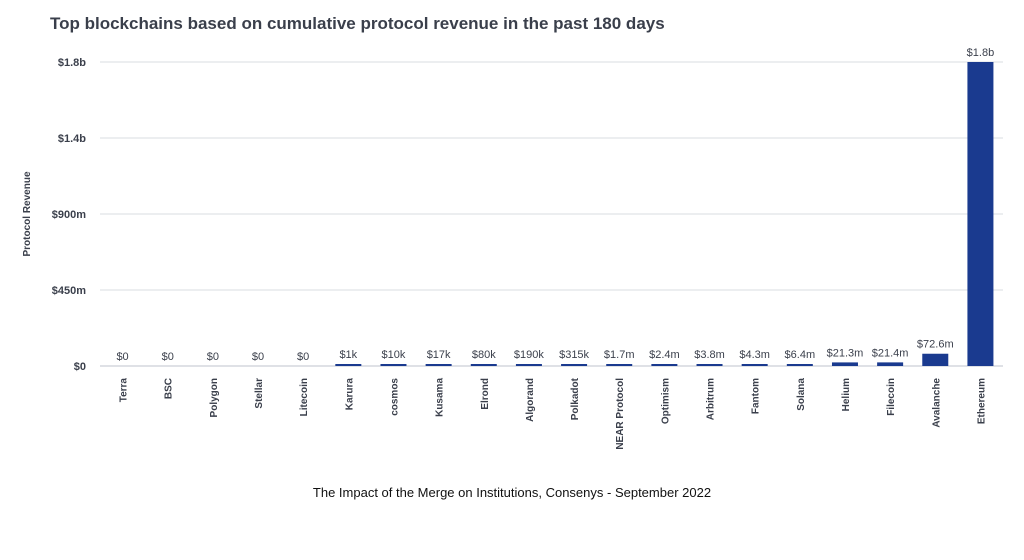 This screenshot has height=560, width=1024. What do you see at coordinates (348, 355) in the screenshot?
I see `bar-value-label: $1k` at bounding box center [348, 355].